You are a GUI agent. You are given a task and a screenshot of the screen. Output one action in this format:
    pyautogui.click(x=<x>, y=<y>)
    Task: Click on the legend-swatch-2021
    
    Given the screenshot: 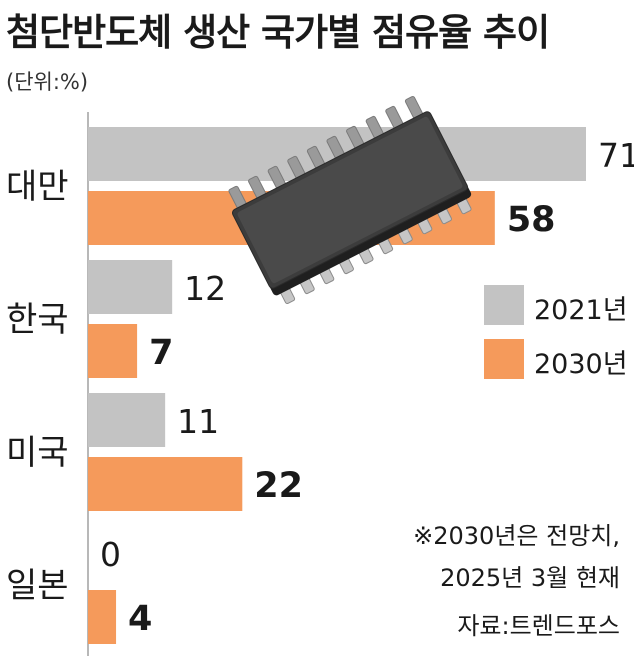 What is the action you would take?
    pyautogui.click(x=504, y=305)
    